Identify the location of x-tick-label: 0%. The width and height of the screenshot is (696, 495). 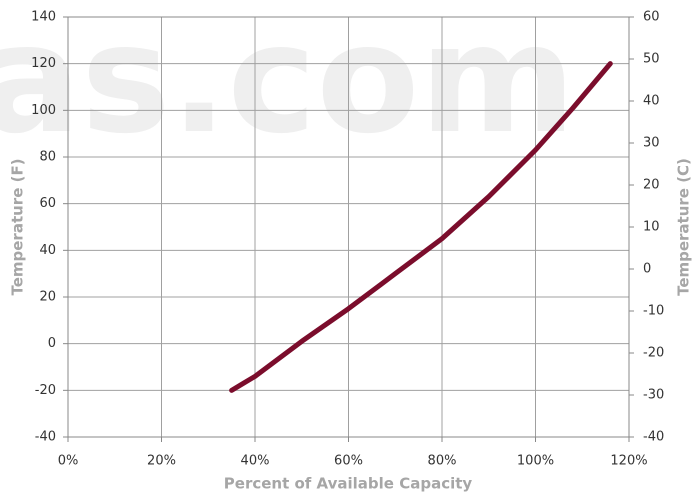
(68, 461).